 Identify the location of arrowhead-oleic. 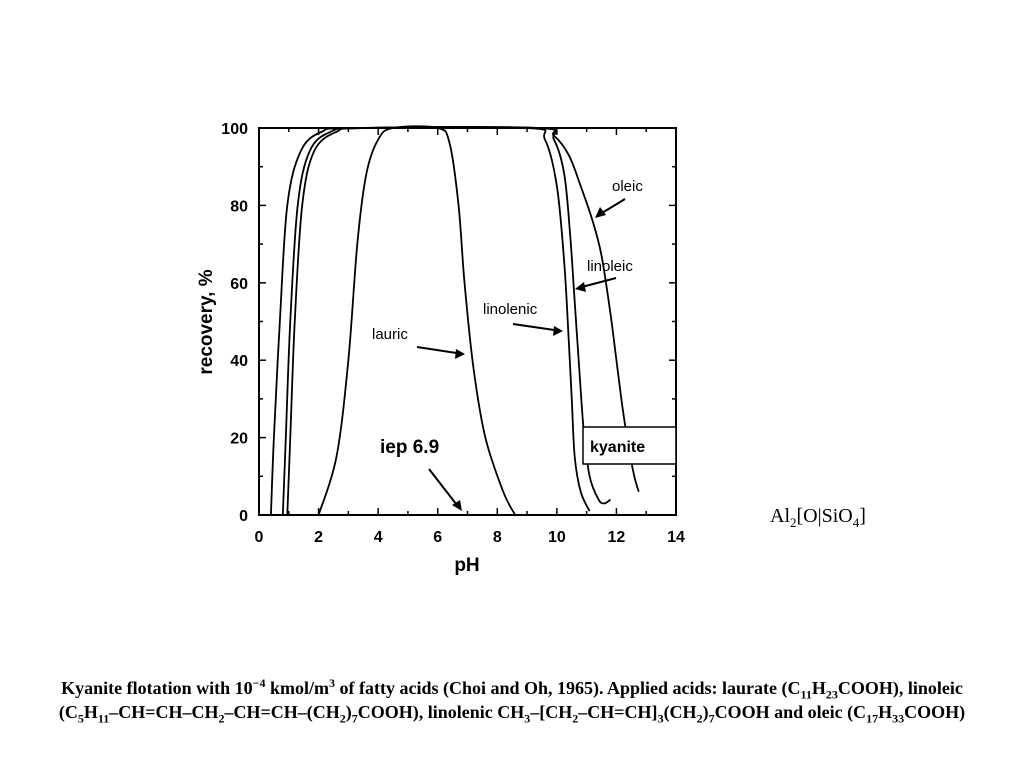
(600, 212).